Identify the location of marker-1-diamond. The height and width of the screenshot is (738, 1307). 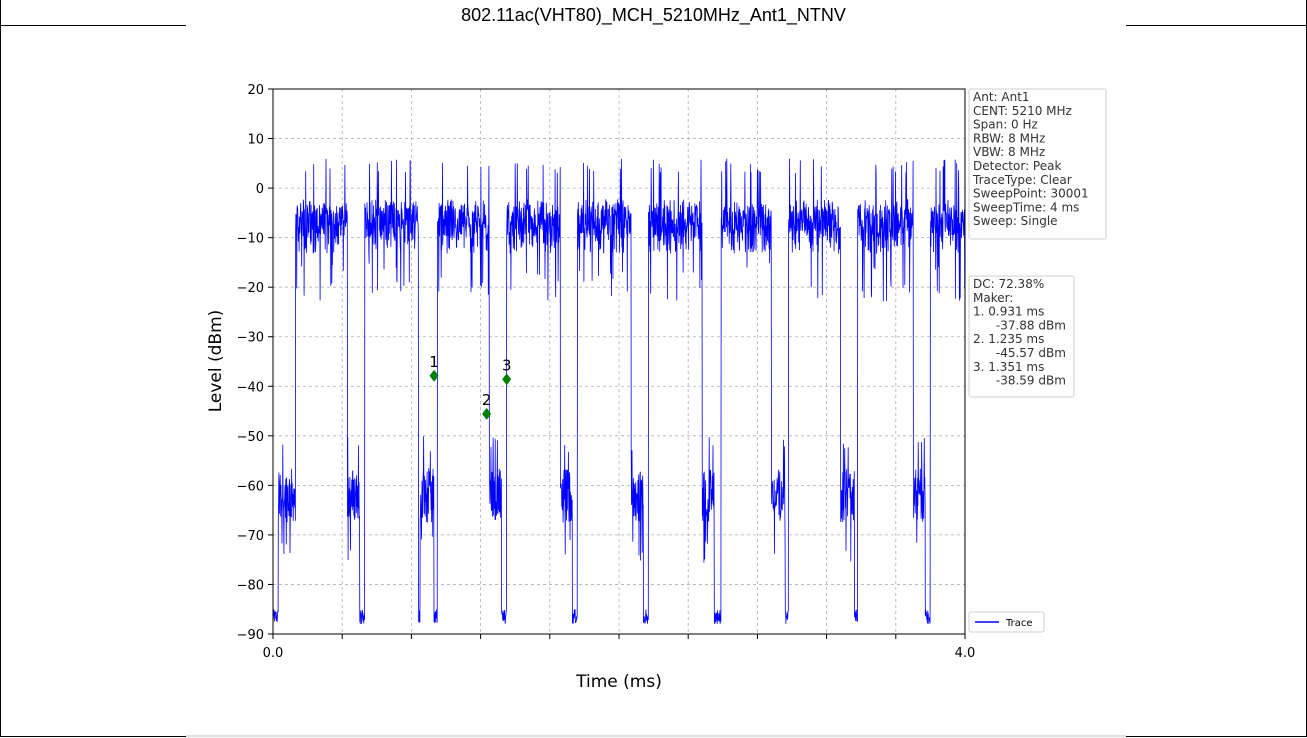
(434, 375).